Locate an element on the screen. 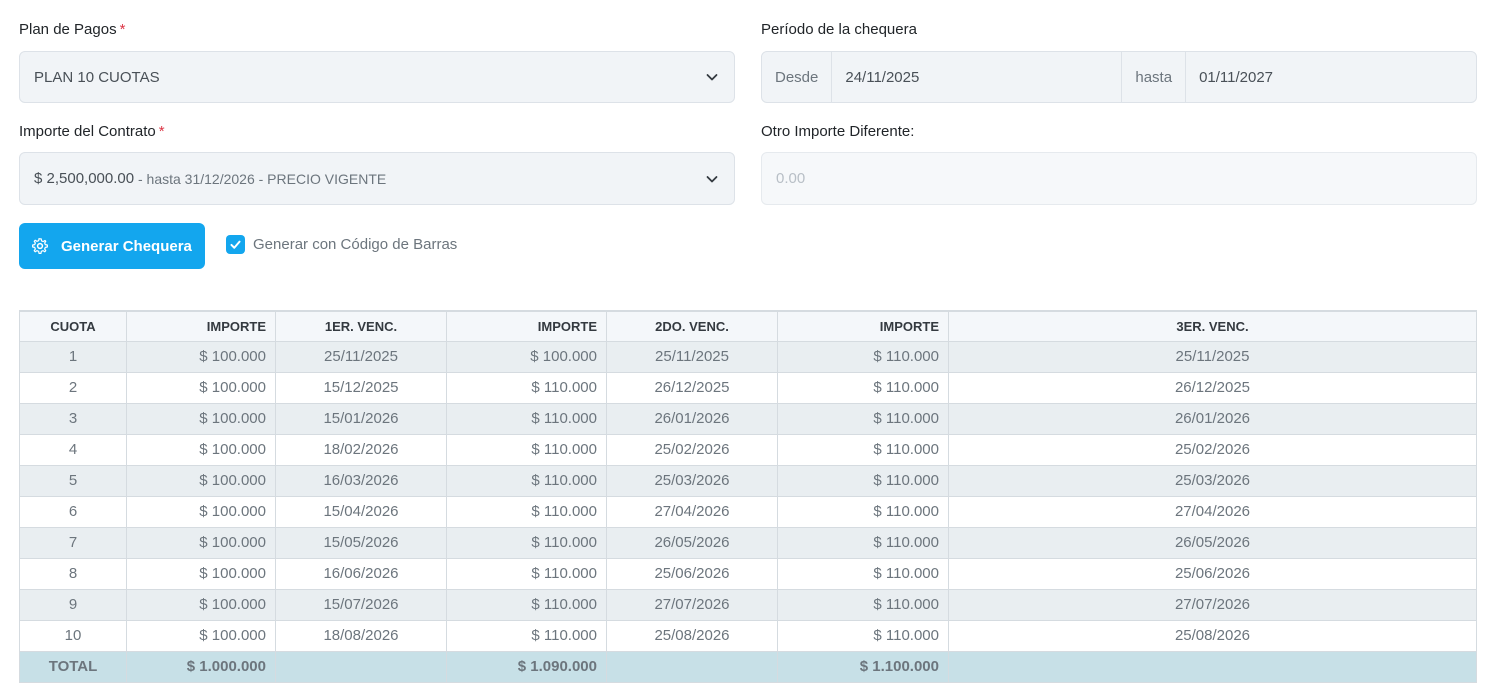  otro-importe-input: 0.00 is located at coordinates (1119, 178).